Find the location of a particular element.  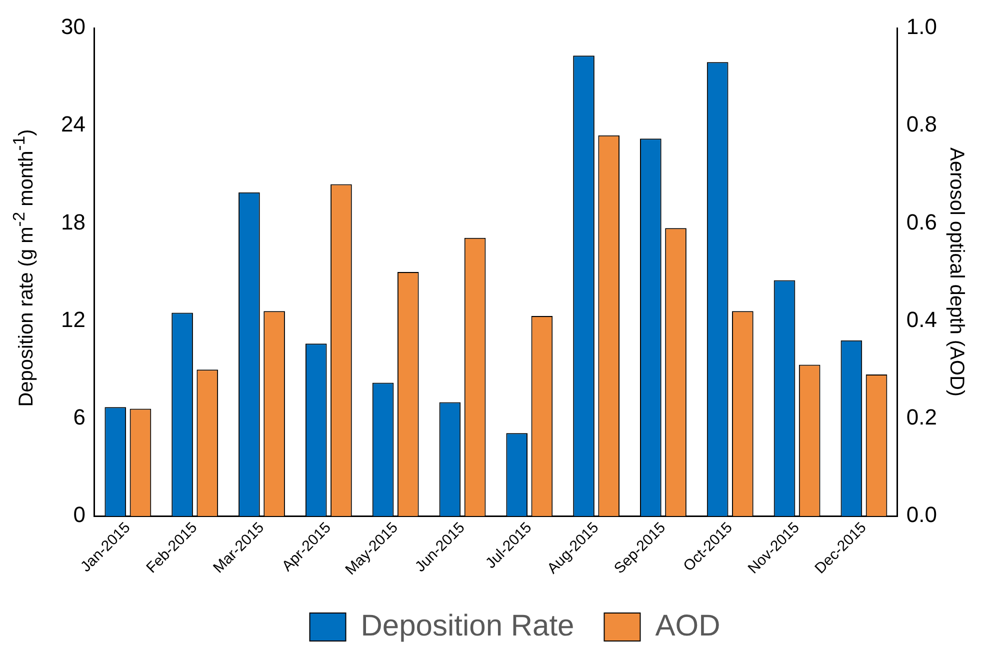

y2-tick-label: 0.2 is located at coordinates (922, 417).